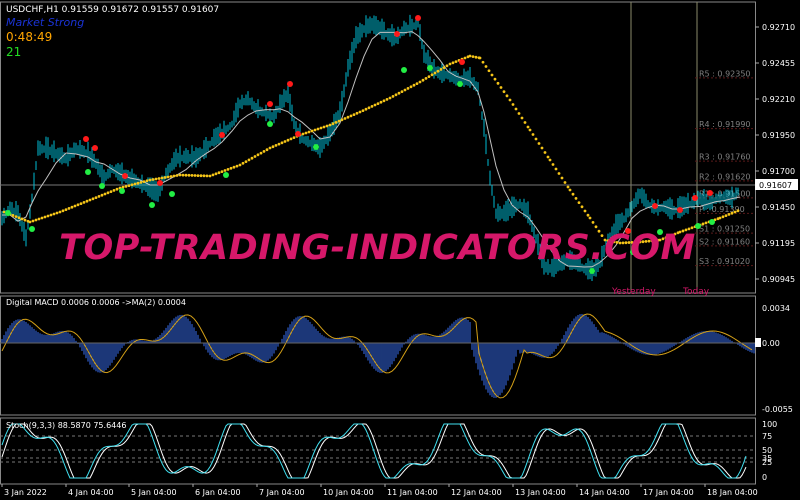 This screenshot has width=800, height=500. Describe the element at coordinates (66, 425) in the screenshot. I see `stoch-header: Stoch(9,3,3) 88.5870 75.6446` at that location.